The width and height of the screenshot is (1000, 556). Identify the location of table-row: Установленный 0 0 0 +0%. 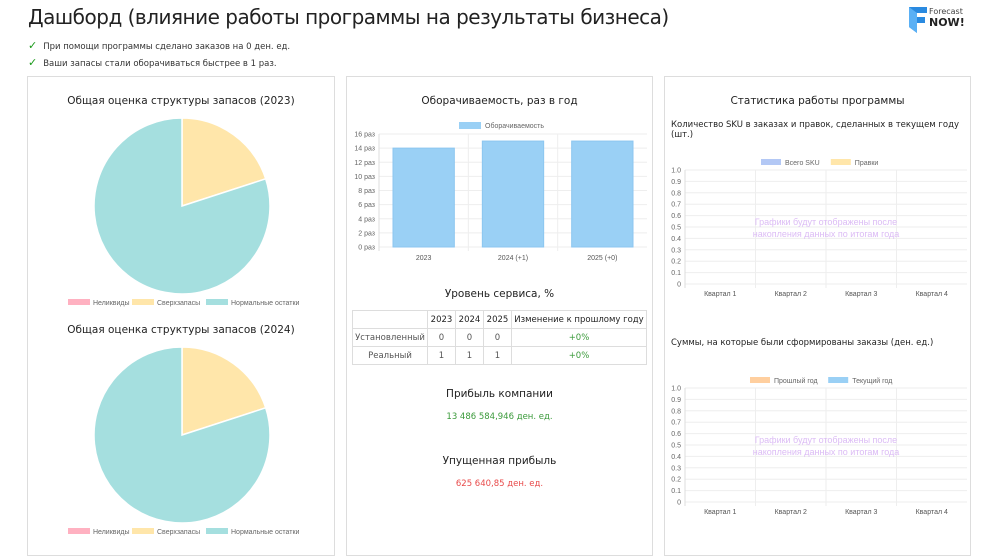
(499, 337).